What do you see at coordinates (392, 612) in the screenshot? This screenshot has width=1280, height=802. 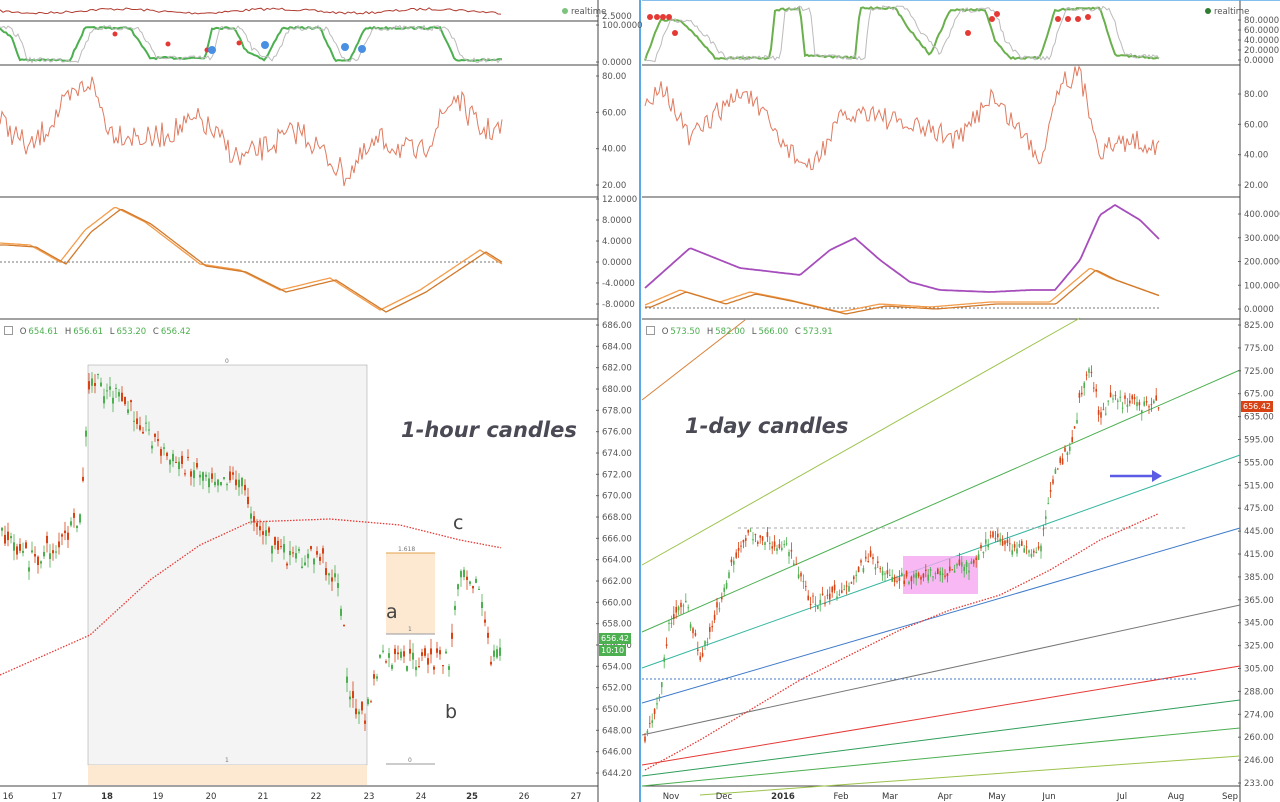 I see `wave-label-a: a` at bounding box center [392, 612].